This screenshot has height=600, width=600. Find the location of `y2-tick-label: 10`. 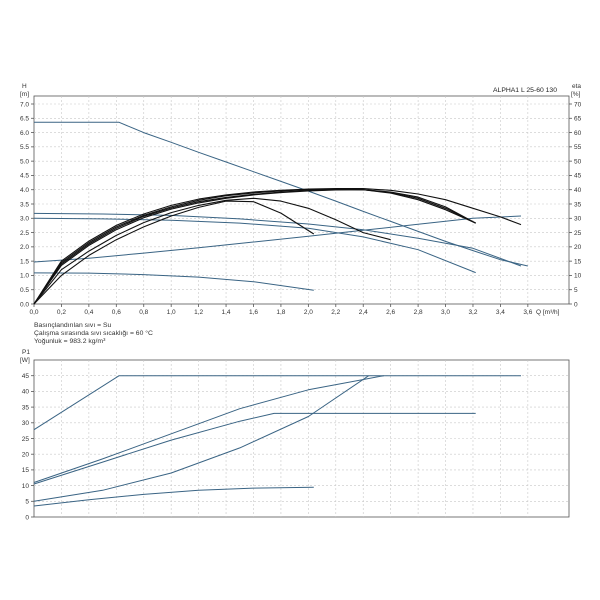

y2-tick-label: 10 is located at coordinates (578, 276).